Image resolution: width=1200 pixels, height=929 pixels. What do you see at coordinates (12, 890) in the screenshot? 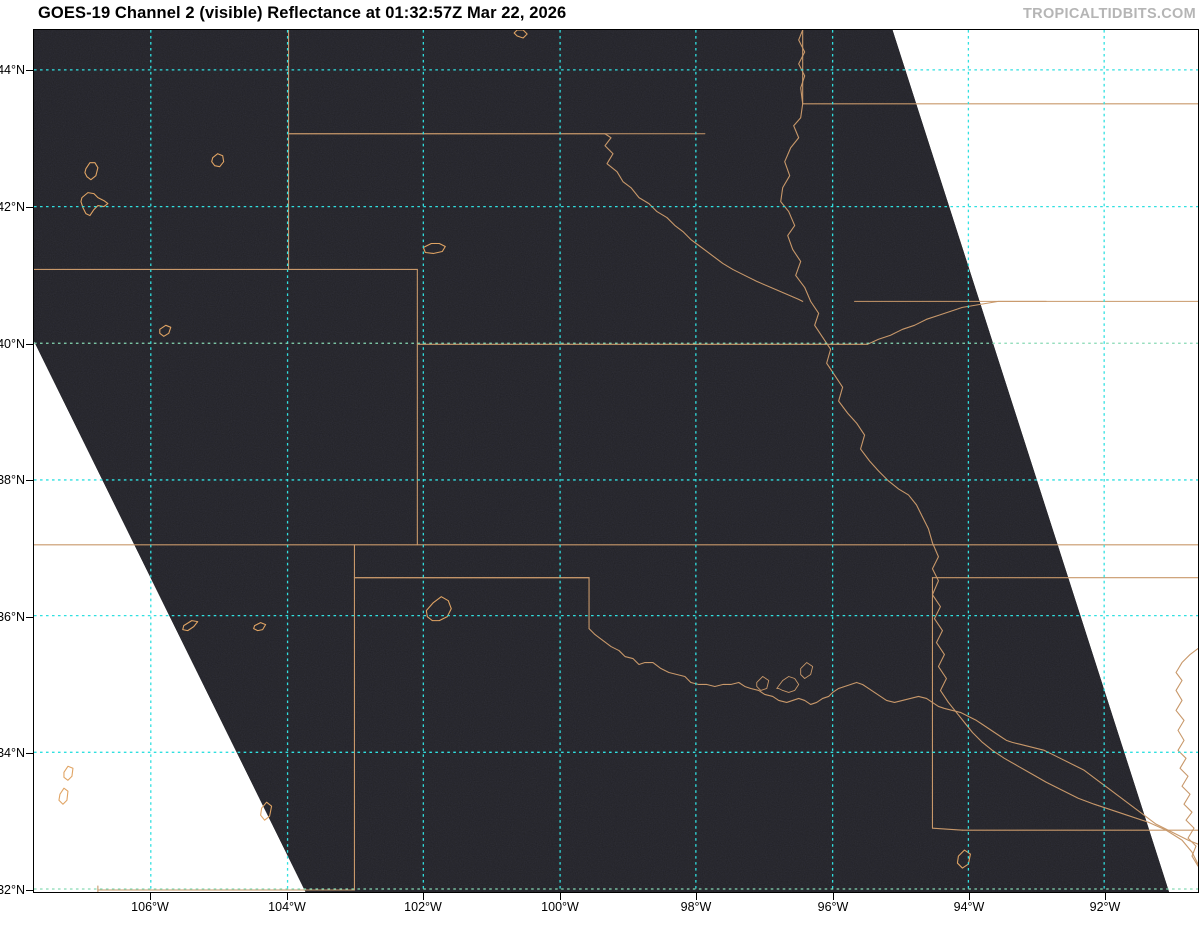
I see `y-label-32: 32°N` at bounding box center [12, 890].